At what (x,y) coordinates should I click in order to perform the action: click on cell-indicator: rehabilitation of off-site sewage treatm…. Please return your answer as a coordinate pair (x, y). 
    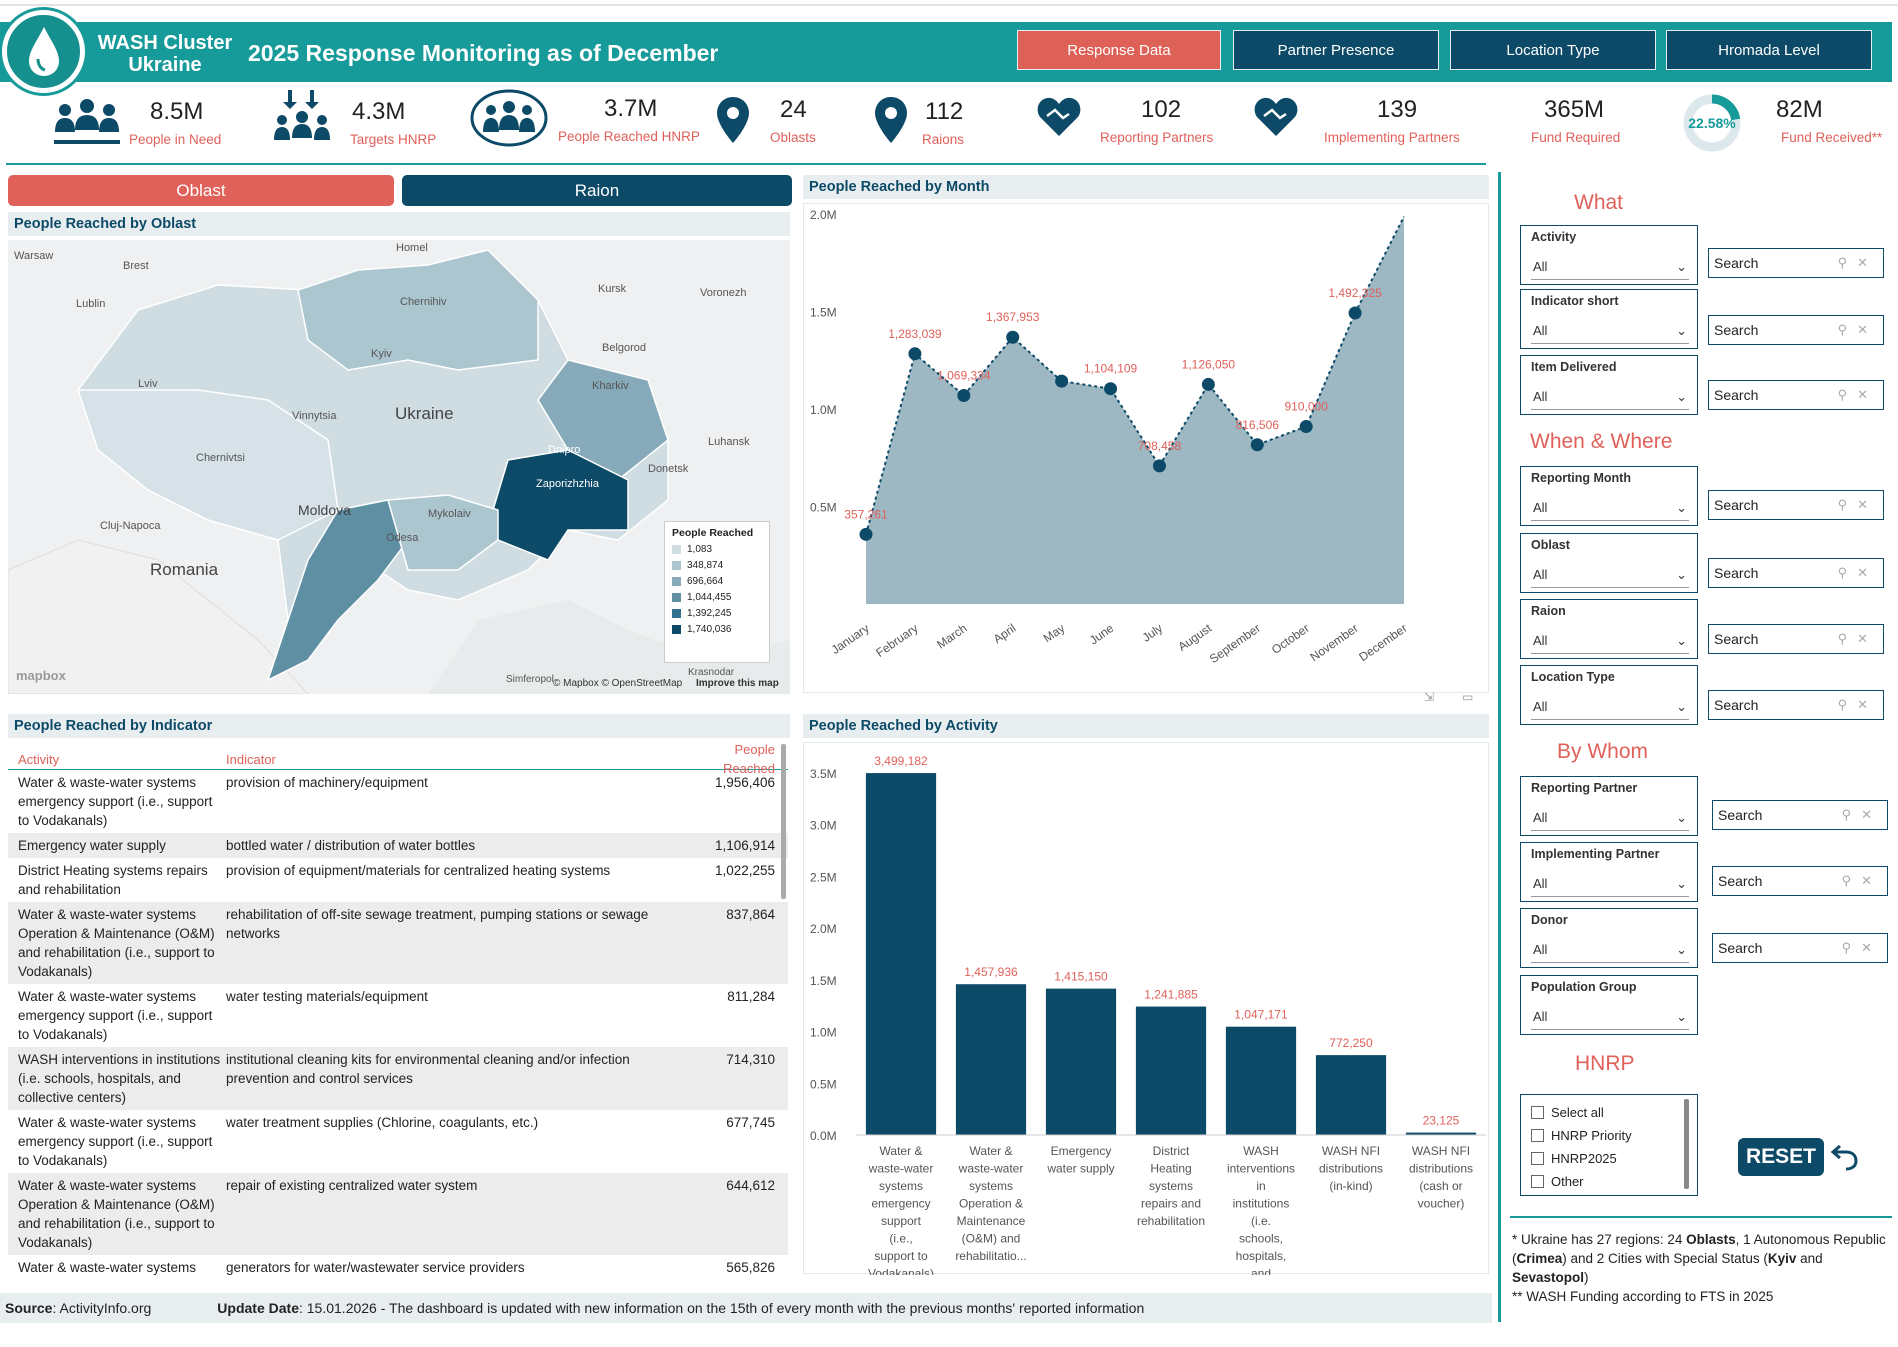
    Looking at the image, I should click on (437, 924).